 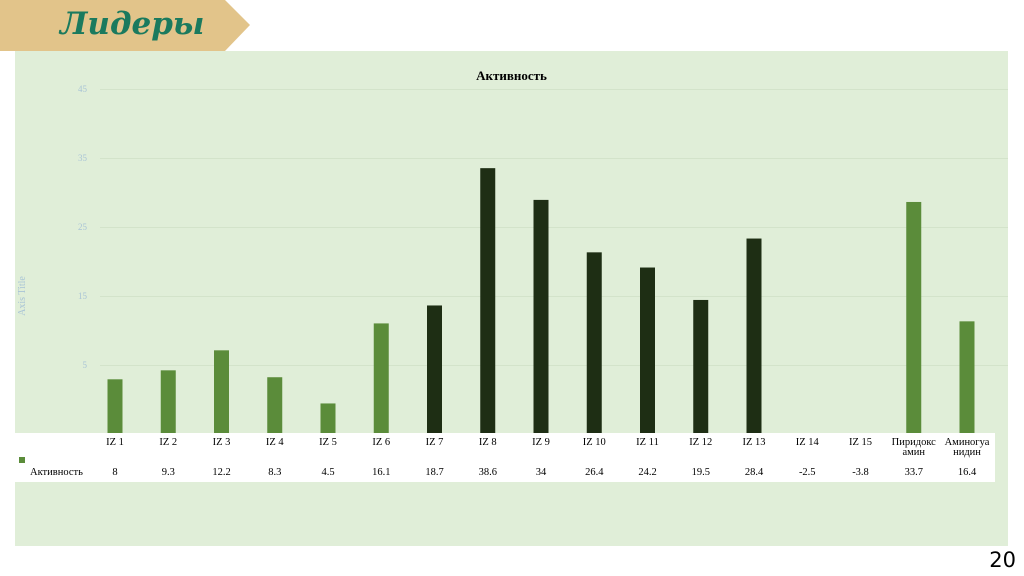 What do you see at coordinates (754, 472) in the screenshot?
I see `data-label: 28.4` at bounding box center [754, 472].